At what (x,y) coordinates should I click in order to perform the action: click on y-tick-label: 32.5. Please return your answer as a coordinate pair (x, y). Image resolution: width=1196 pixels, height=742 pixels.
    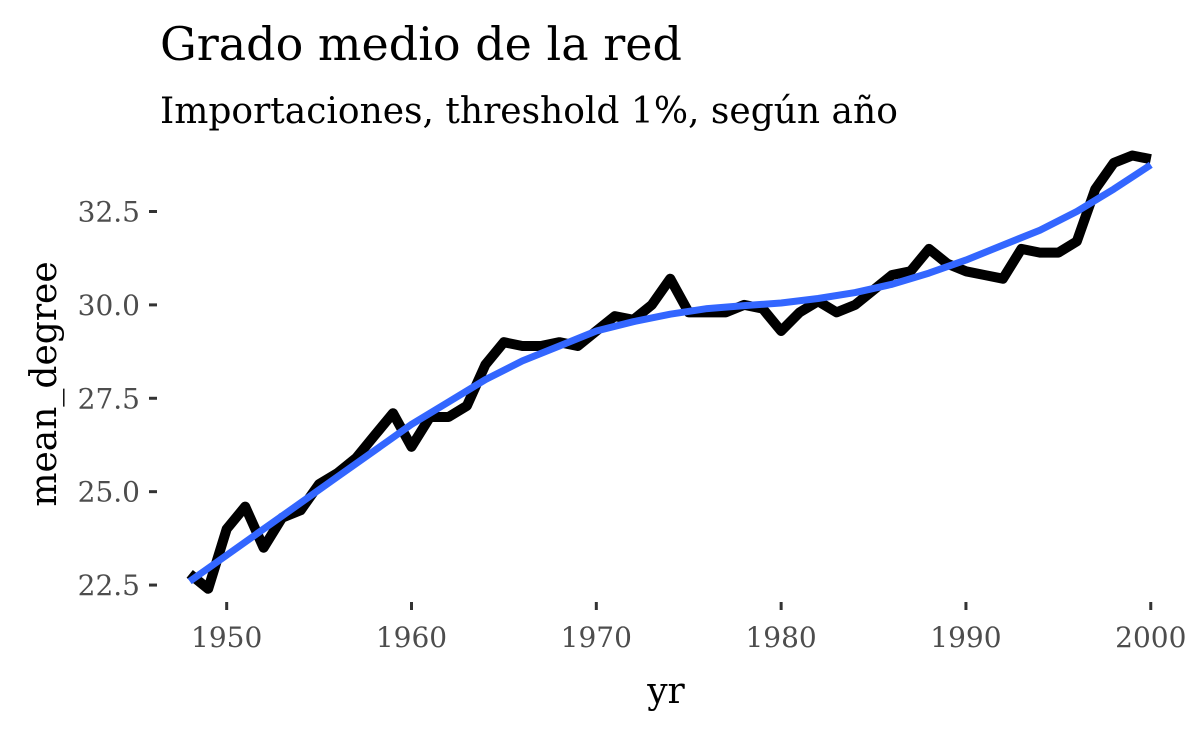
    Looking at the image, I should click on (109, 212).